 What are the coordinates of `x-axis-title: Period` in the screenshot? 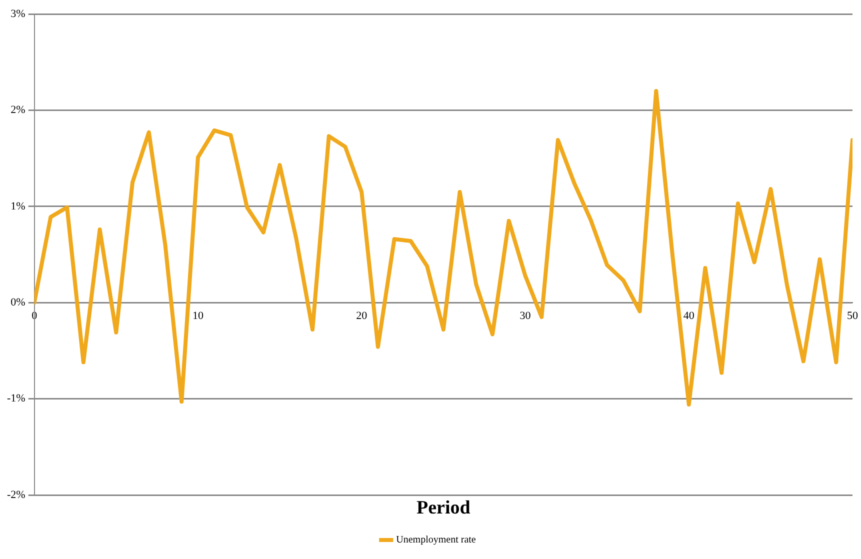 It's located at (443, 507).